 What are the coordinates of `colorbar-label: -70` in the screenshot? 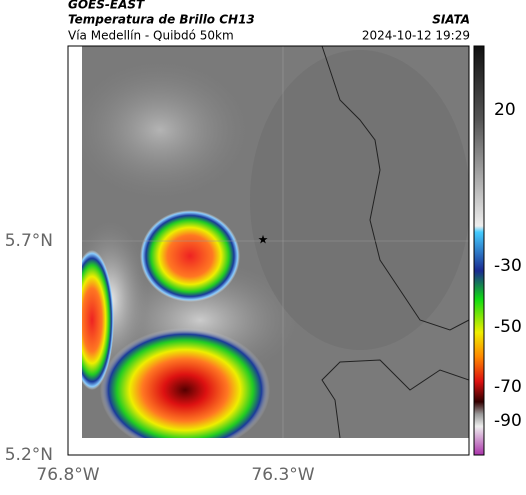 It's located at (508, 387).